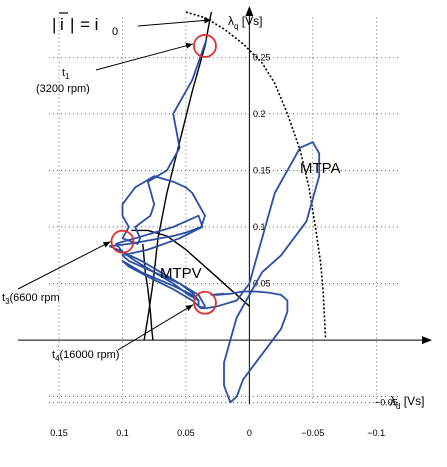 This screenshot has height=467, width=447. Describe the element at coordinates (174, 23) in the screenshot. I see `current-arrow-line` at that location.